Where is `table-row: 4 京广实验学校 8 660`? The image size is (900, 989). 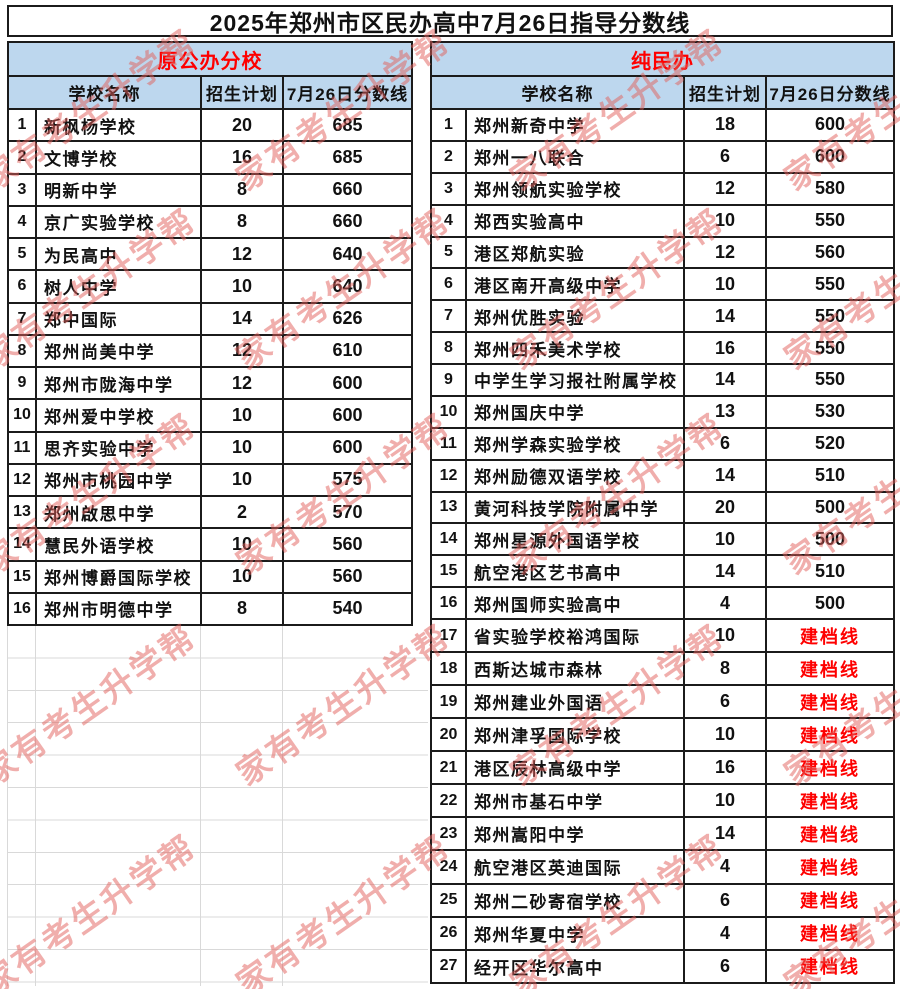
table-row: 4 京广实验学校 8 660 is located at coordinates (210, 222).